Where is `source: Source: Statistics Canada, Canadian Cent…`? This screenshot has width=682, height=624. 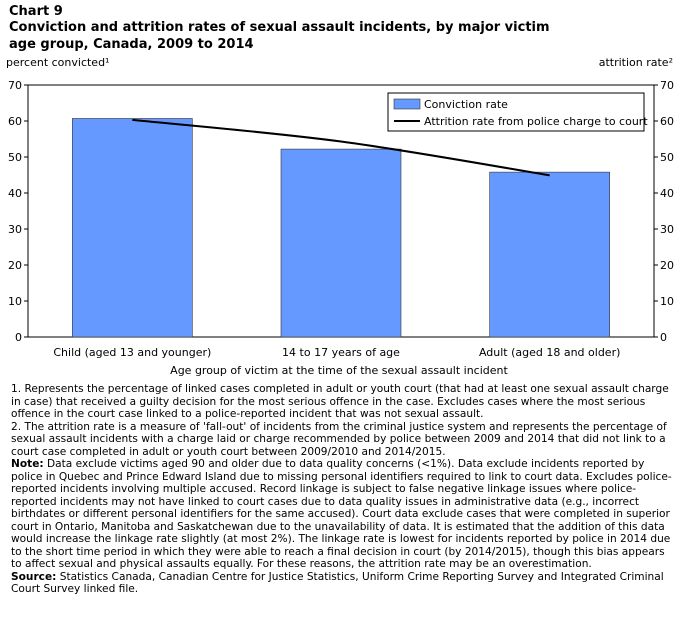 source: Source: Statistics Canada, Canadian Cent… is located at coordinates (342, 583).